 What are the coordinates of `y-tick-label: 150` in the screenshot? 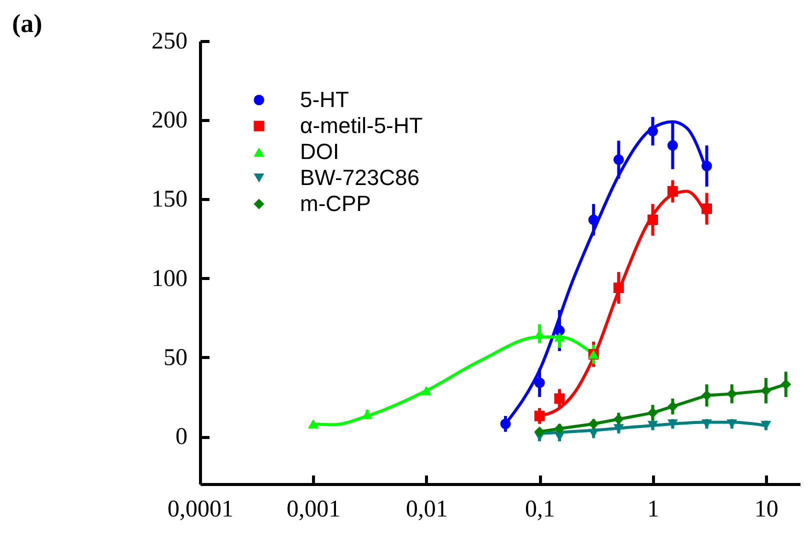 It's located at (170, 199).